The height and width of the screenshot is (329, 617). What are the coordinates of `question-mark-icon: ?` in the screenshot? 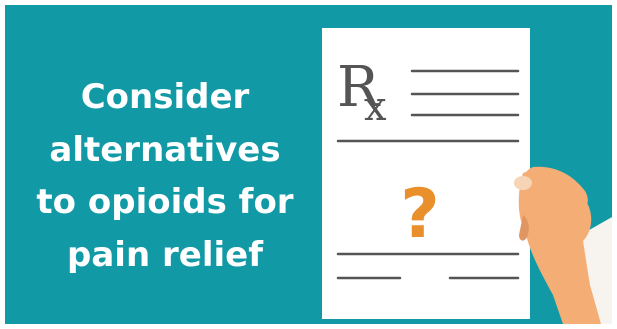 It's located at (419, 214).